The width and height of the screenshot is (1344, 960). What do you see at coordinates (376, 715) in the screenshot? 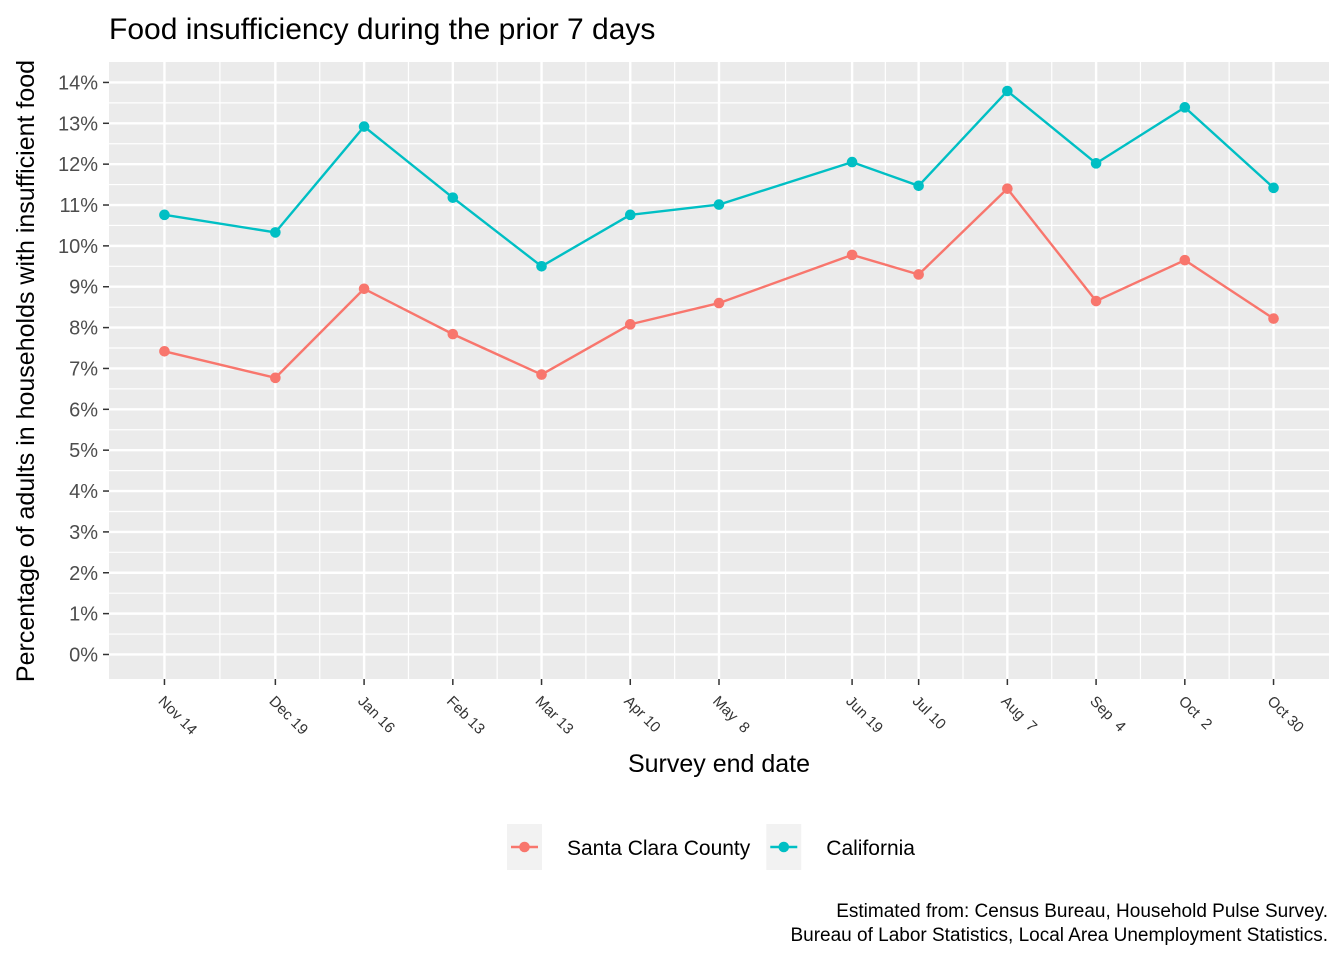
I see `x-tick-label: Jan 16` at bounding box center [376, 715].